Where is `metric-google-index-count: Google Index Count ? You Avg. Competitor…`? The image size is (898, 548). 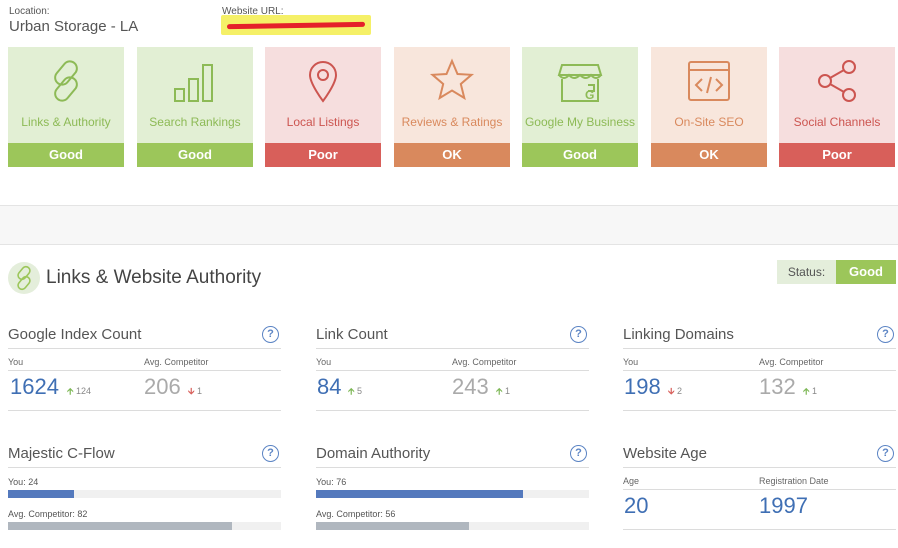 metric-google-index-count: Google Index Count ? You Avg. Competitor… is located at coordinates (144, 371).